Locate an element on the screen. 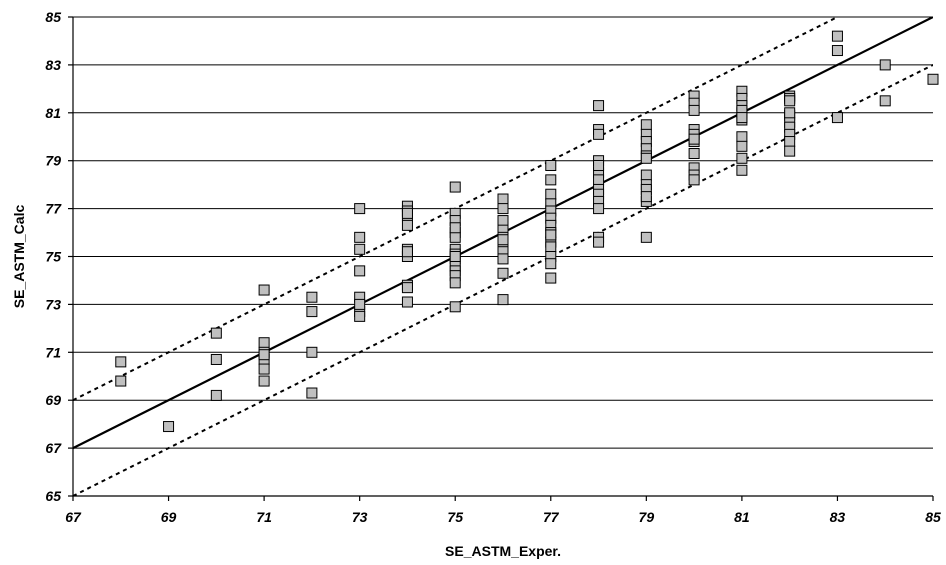 The image size is (946, 565). x-tick-label-3: 73 is located at coordinates (360, 517).